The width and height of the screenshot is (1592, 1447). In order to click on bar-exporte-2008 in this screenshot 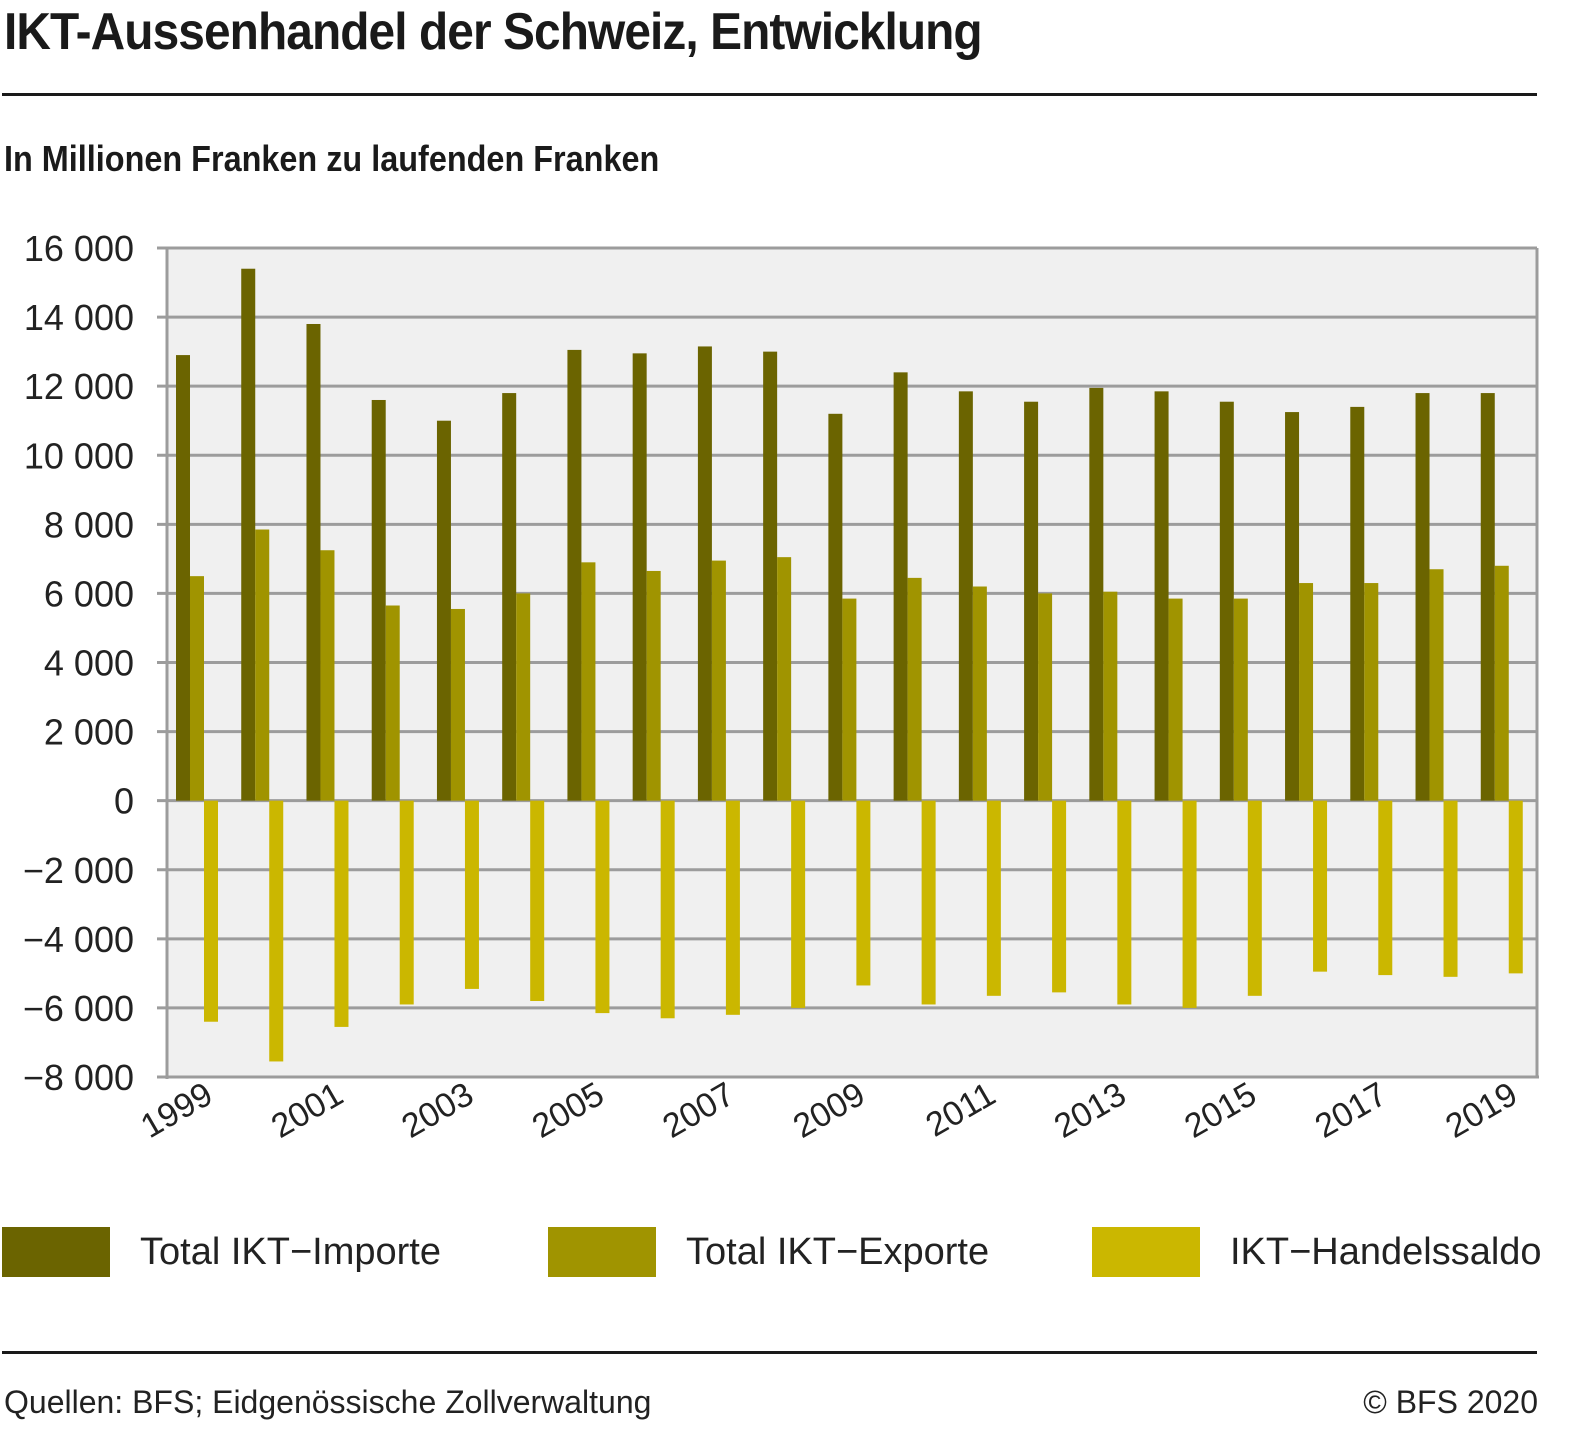, I will do `click(784, 679)`.